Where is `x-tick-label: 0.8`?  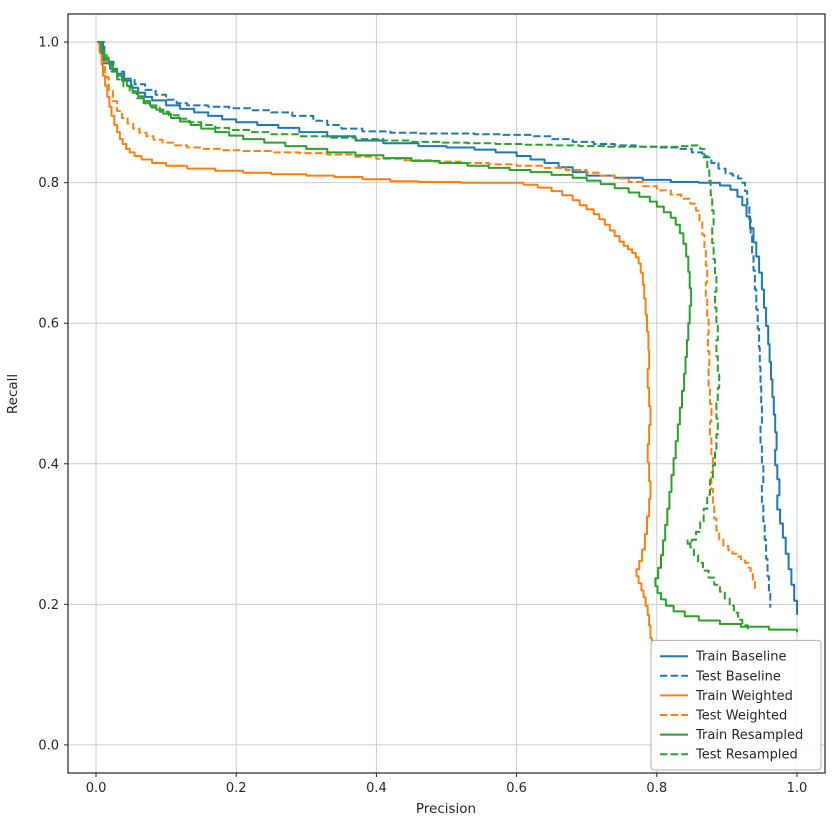
x-tick-label: 0.8 is located at coordinates (656, 788).